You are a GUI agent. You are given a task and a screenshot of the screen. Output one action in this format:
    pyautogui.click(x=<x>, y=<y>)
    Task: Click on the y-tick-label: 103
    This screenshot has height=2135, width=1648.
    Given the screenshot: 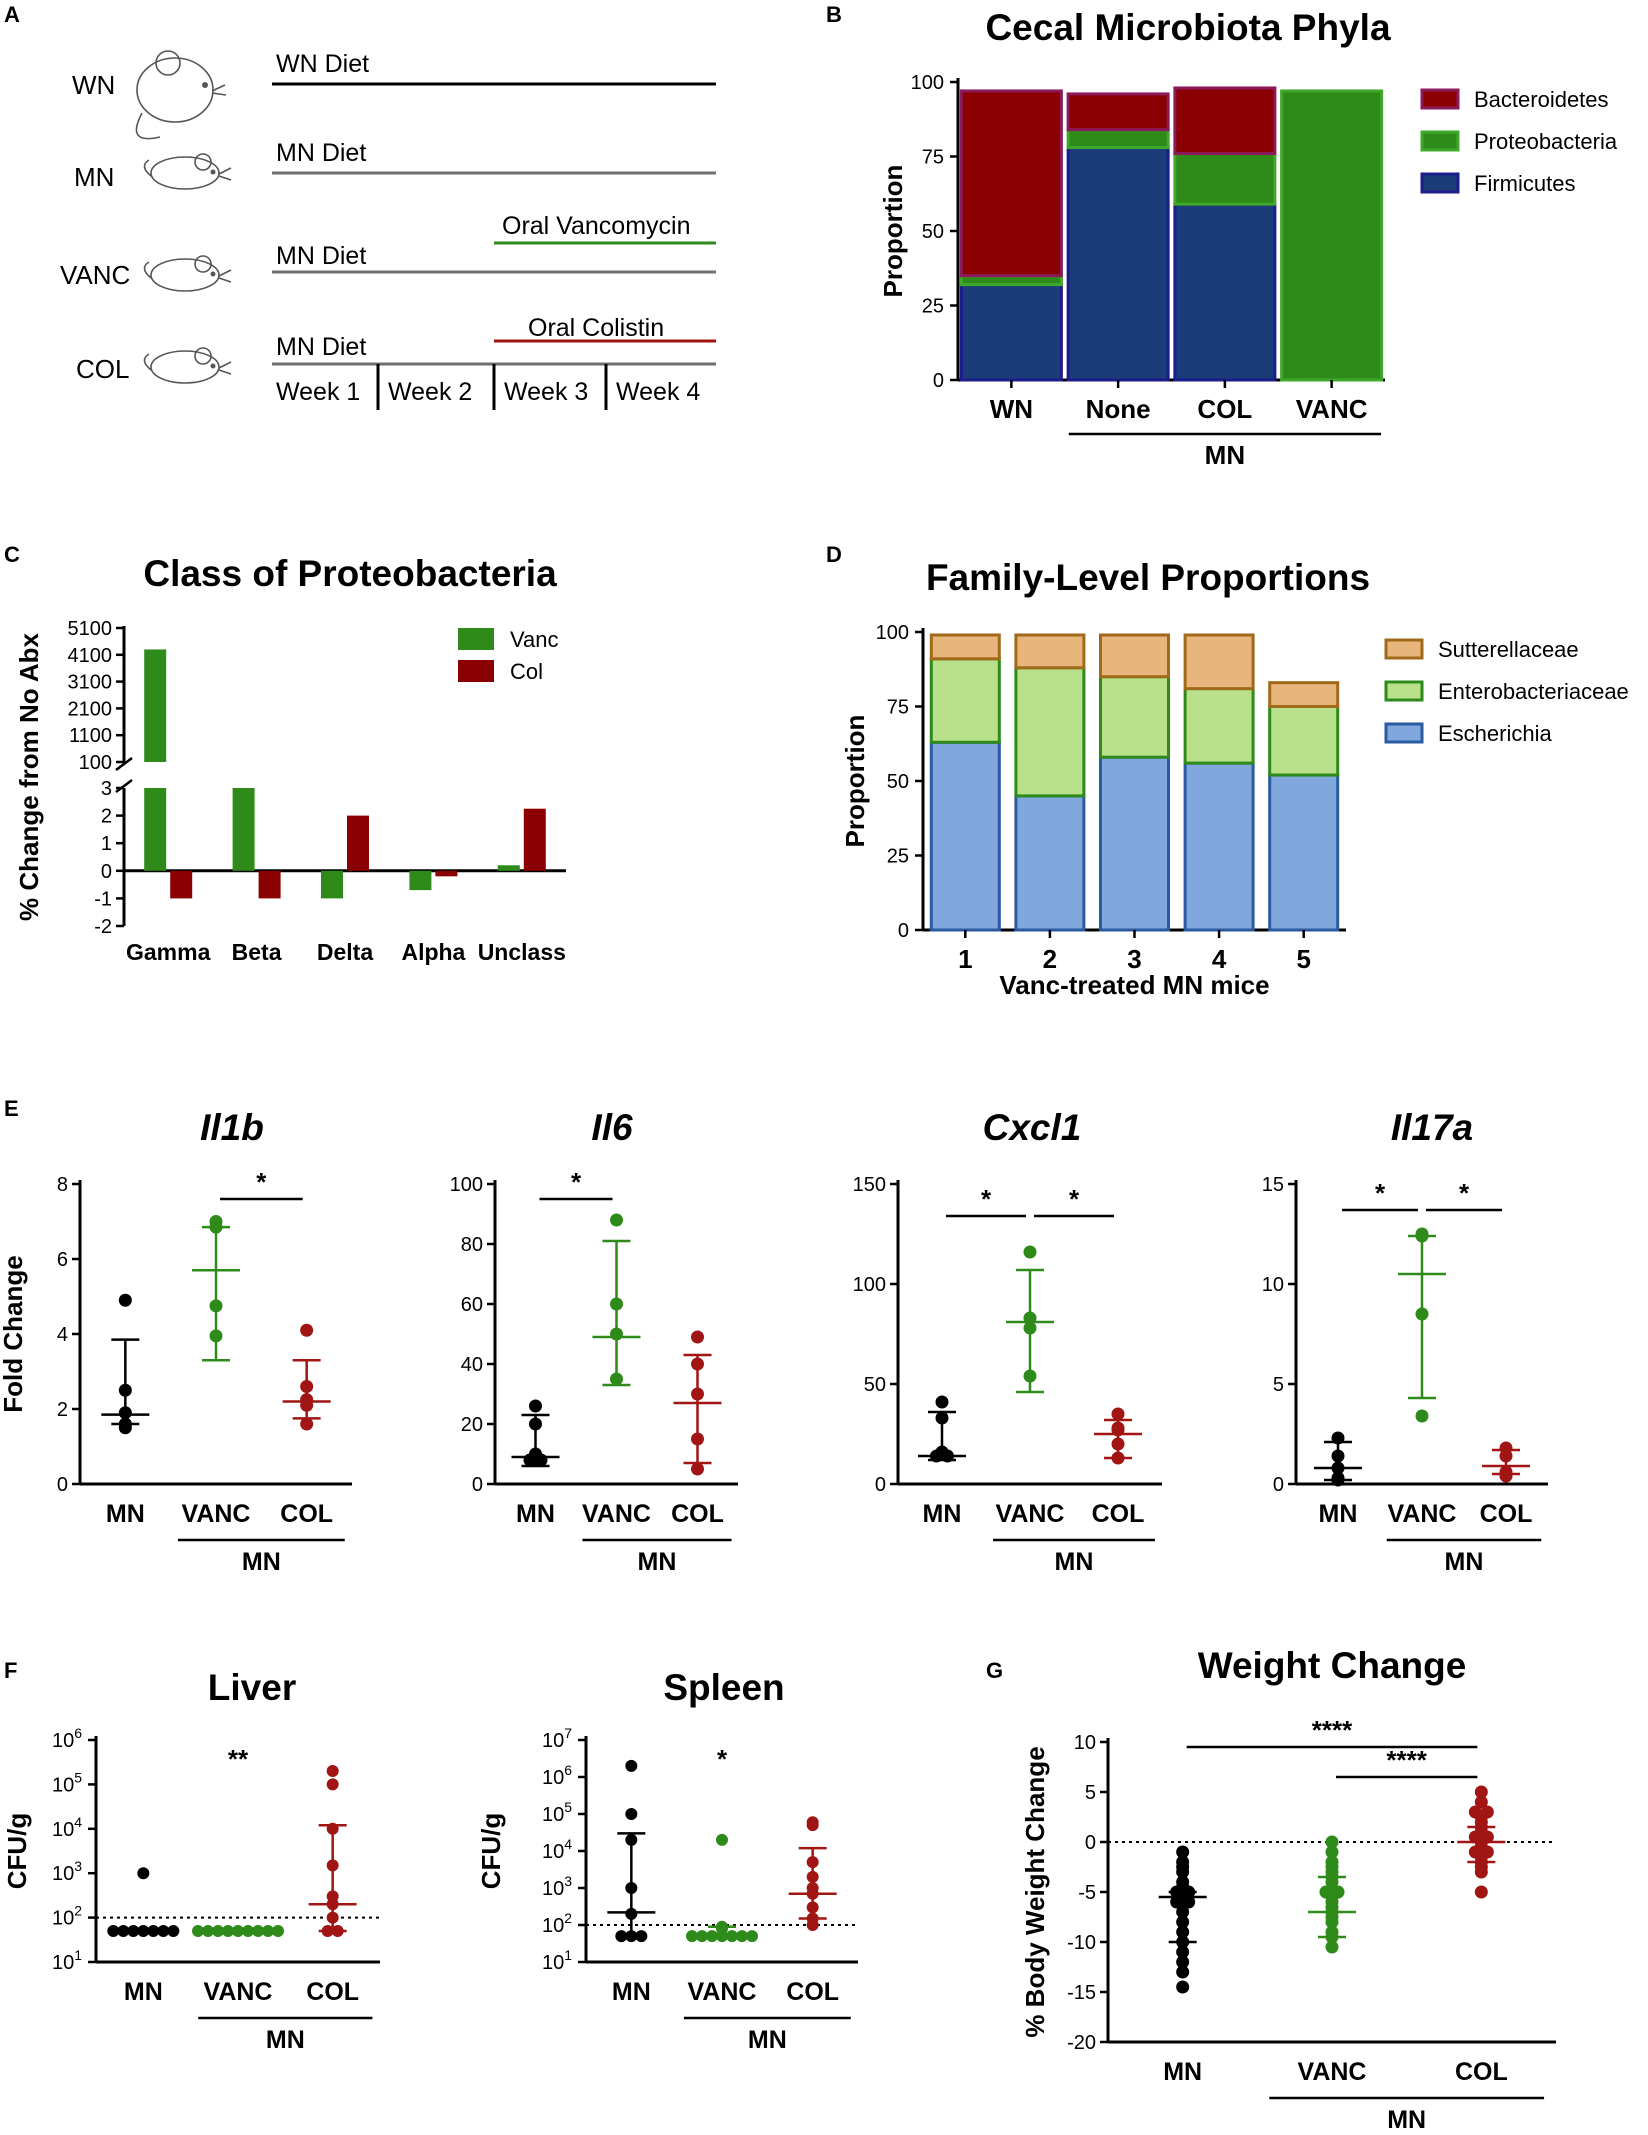 What is the action you would take?
    pyautogui.click(x=67, y=1871)
    